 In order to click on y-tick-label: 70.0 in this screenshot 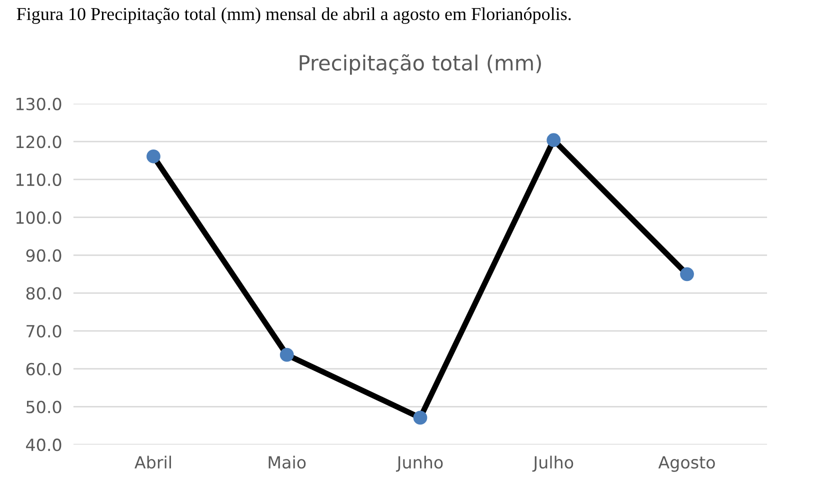, I will do `click(44, 331)`.